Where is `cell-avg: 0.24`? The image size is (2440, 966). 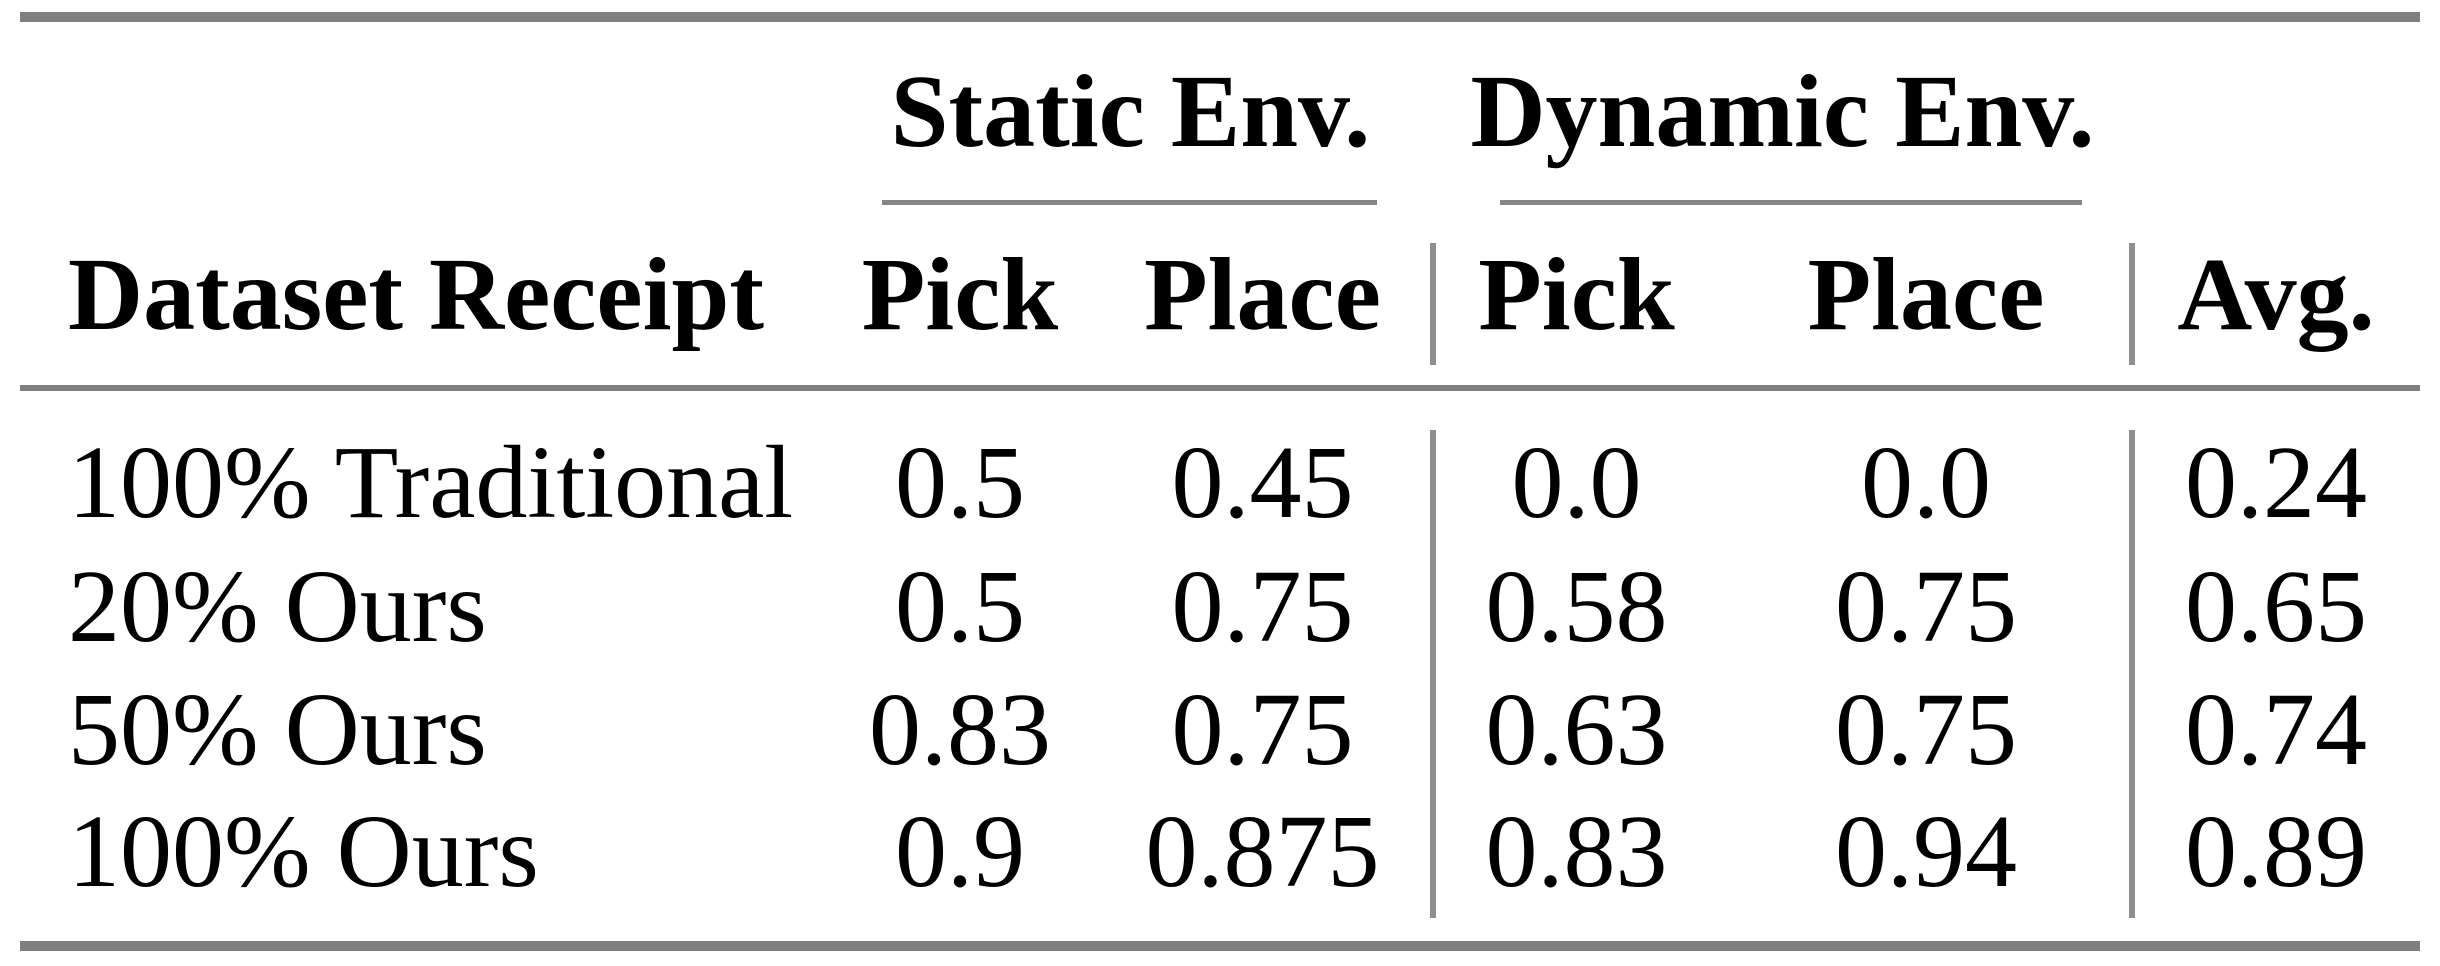 cell-avg: 0.24 is located at coordinates (2276, 482).